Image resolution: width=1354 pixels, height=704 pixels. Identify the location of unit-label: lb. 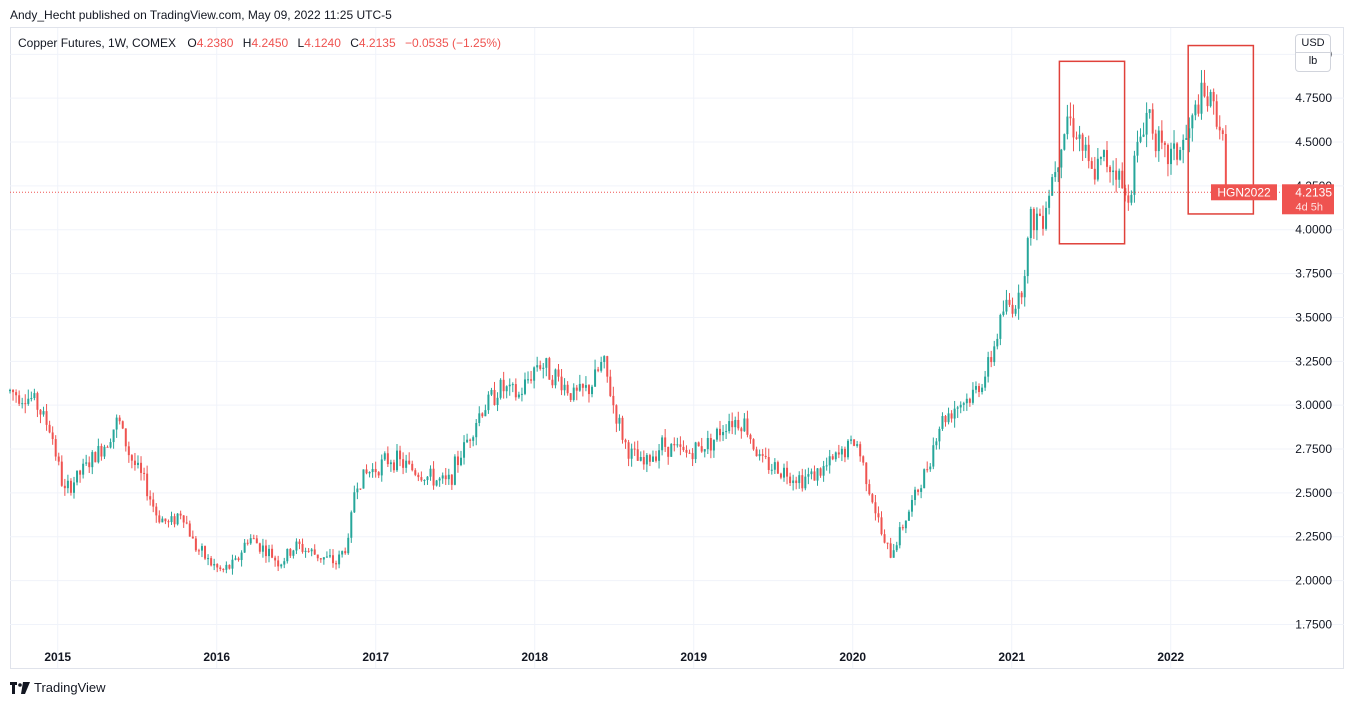
(1313, 61).